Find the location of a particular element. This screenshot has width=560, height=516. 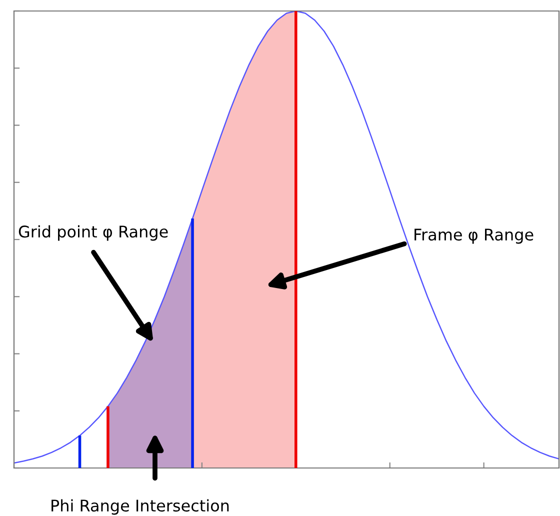

text: Phi Range Intersection is located at coordinates (140, 507).